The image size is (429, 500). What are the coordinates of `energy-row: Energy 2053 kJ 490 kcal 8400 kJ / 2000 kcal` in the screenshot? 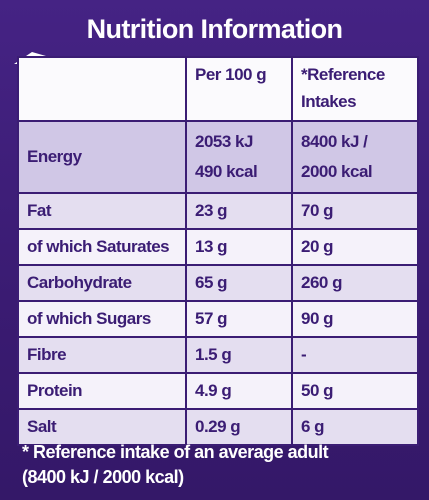 It's located at (218, 157).